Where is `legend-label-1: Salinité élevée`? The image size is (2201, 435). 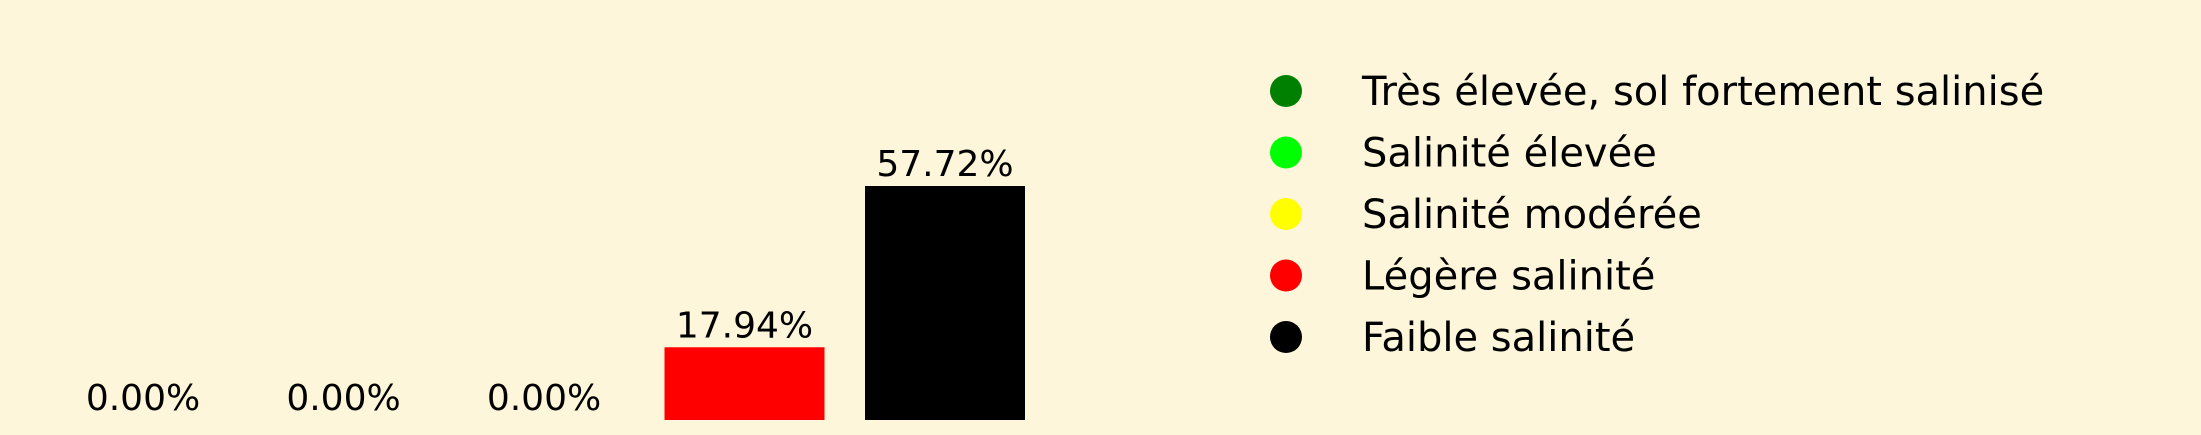
legend-label-1: Salinité élevée is located at coordinates (1509, 154).